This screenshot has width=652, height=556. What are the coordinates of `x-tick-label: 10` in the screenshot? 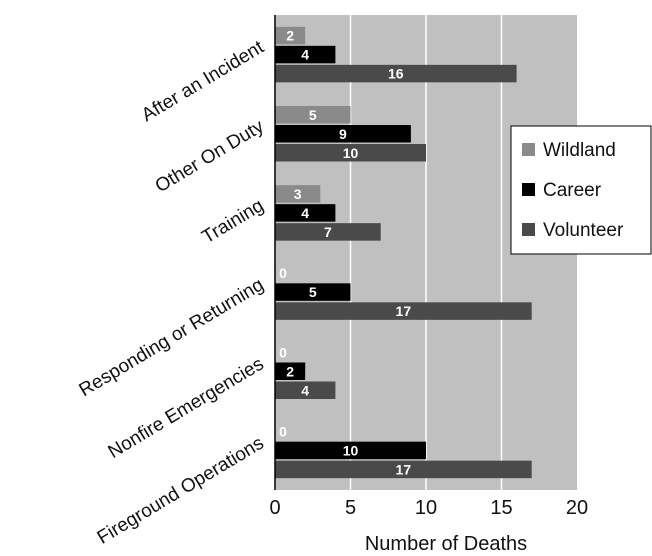 It's located at (426, 508).